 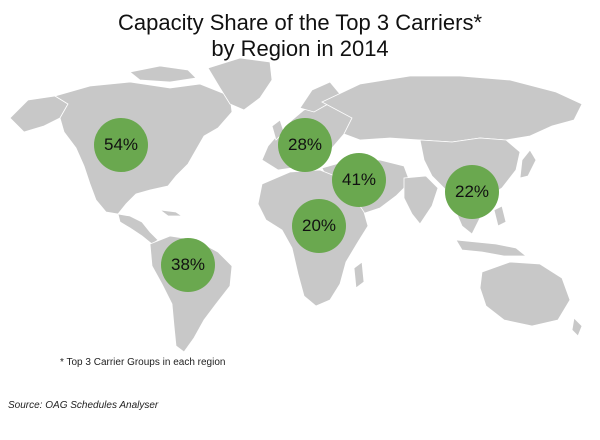 What do you see at coordinates (577, 327) in the screenshot?
I see `land-new-zealand` at bounding box center [577, 327].